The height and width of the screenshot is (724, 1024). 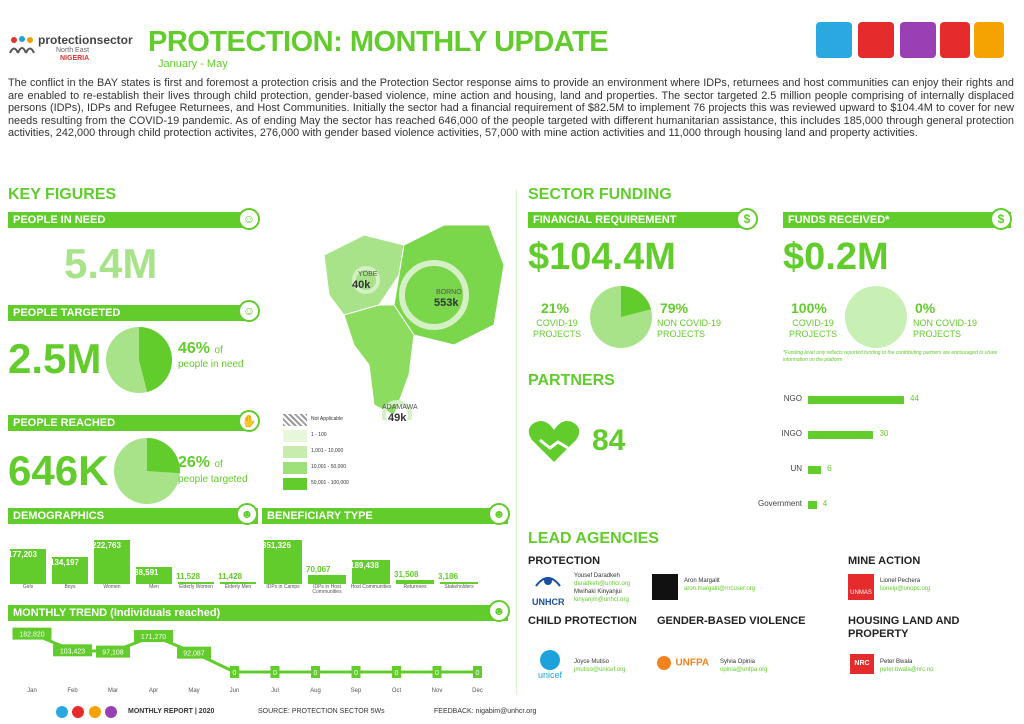 I want to click on mine-action-icon, so click(x=955, y=40).